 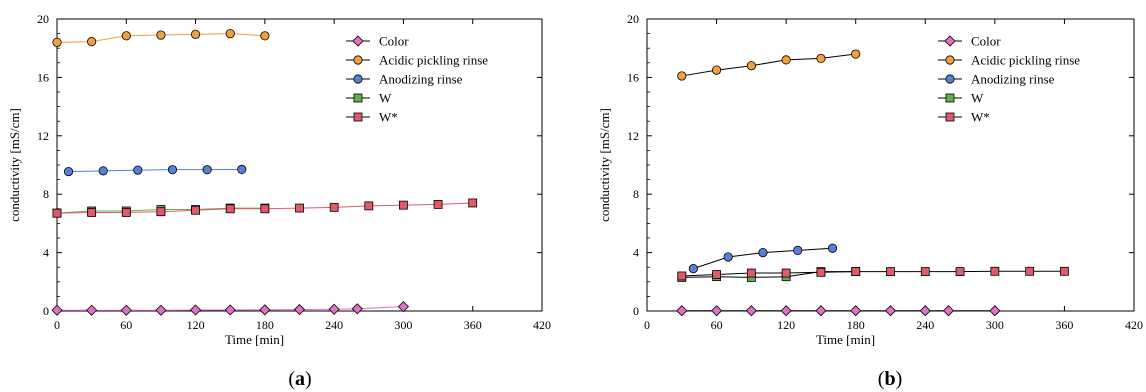 I want to click on x-tick-label: 420, so click(x=1134, y=325).